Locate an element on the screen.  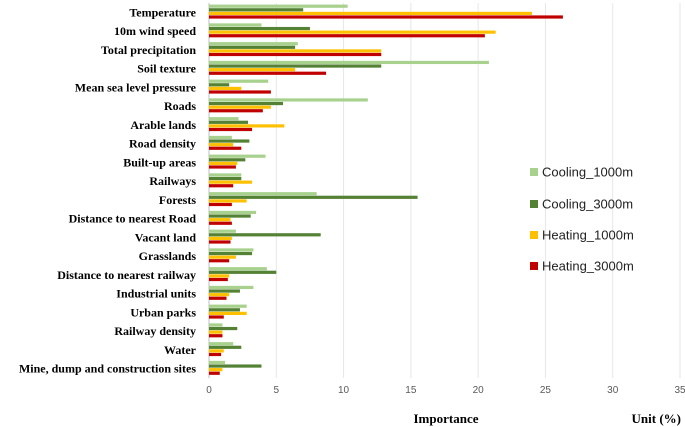
unit-label: Unit (%) is located at coordinates (656, 418).